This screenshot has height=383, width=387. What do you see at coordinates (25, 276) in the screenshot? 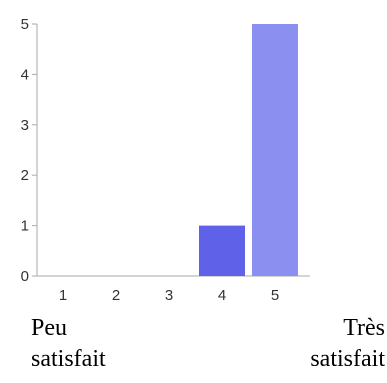
I see `y-tick-label: 0` at bounding box center [25, 276].